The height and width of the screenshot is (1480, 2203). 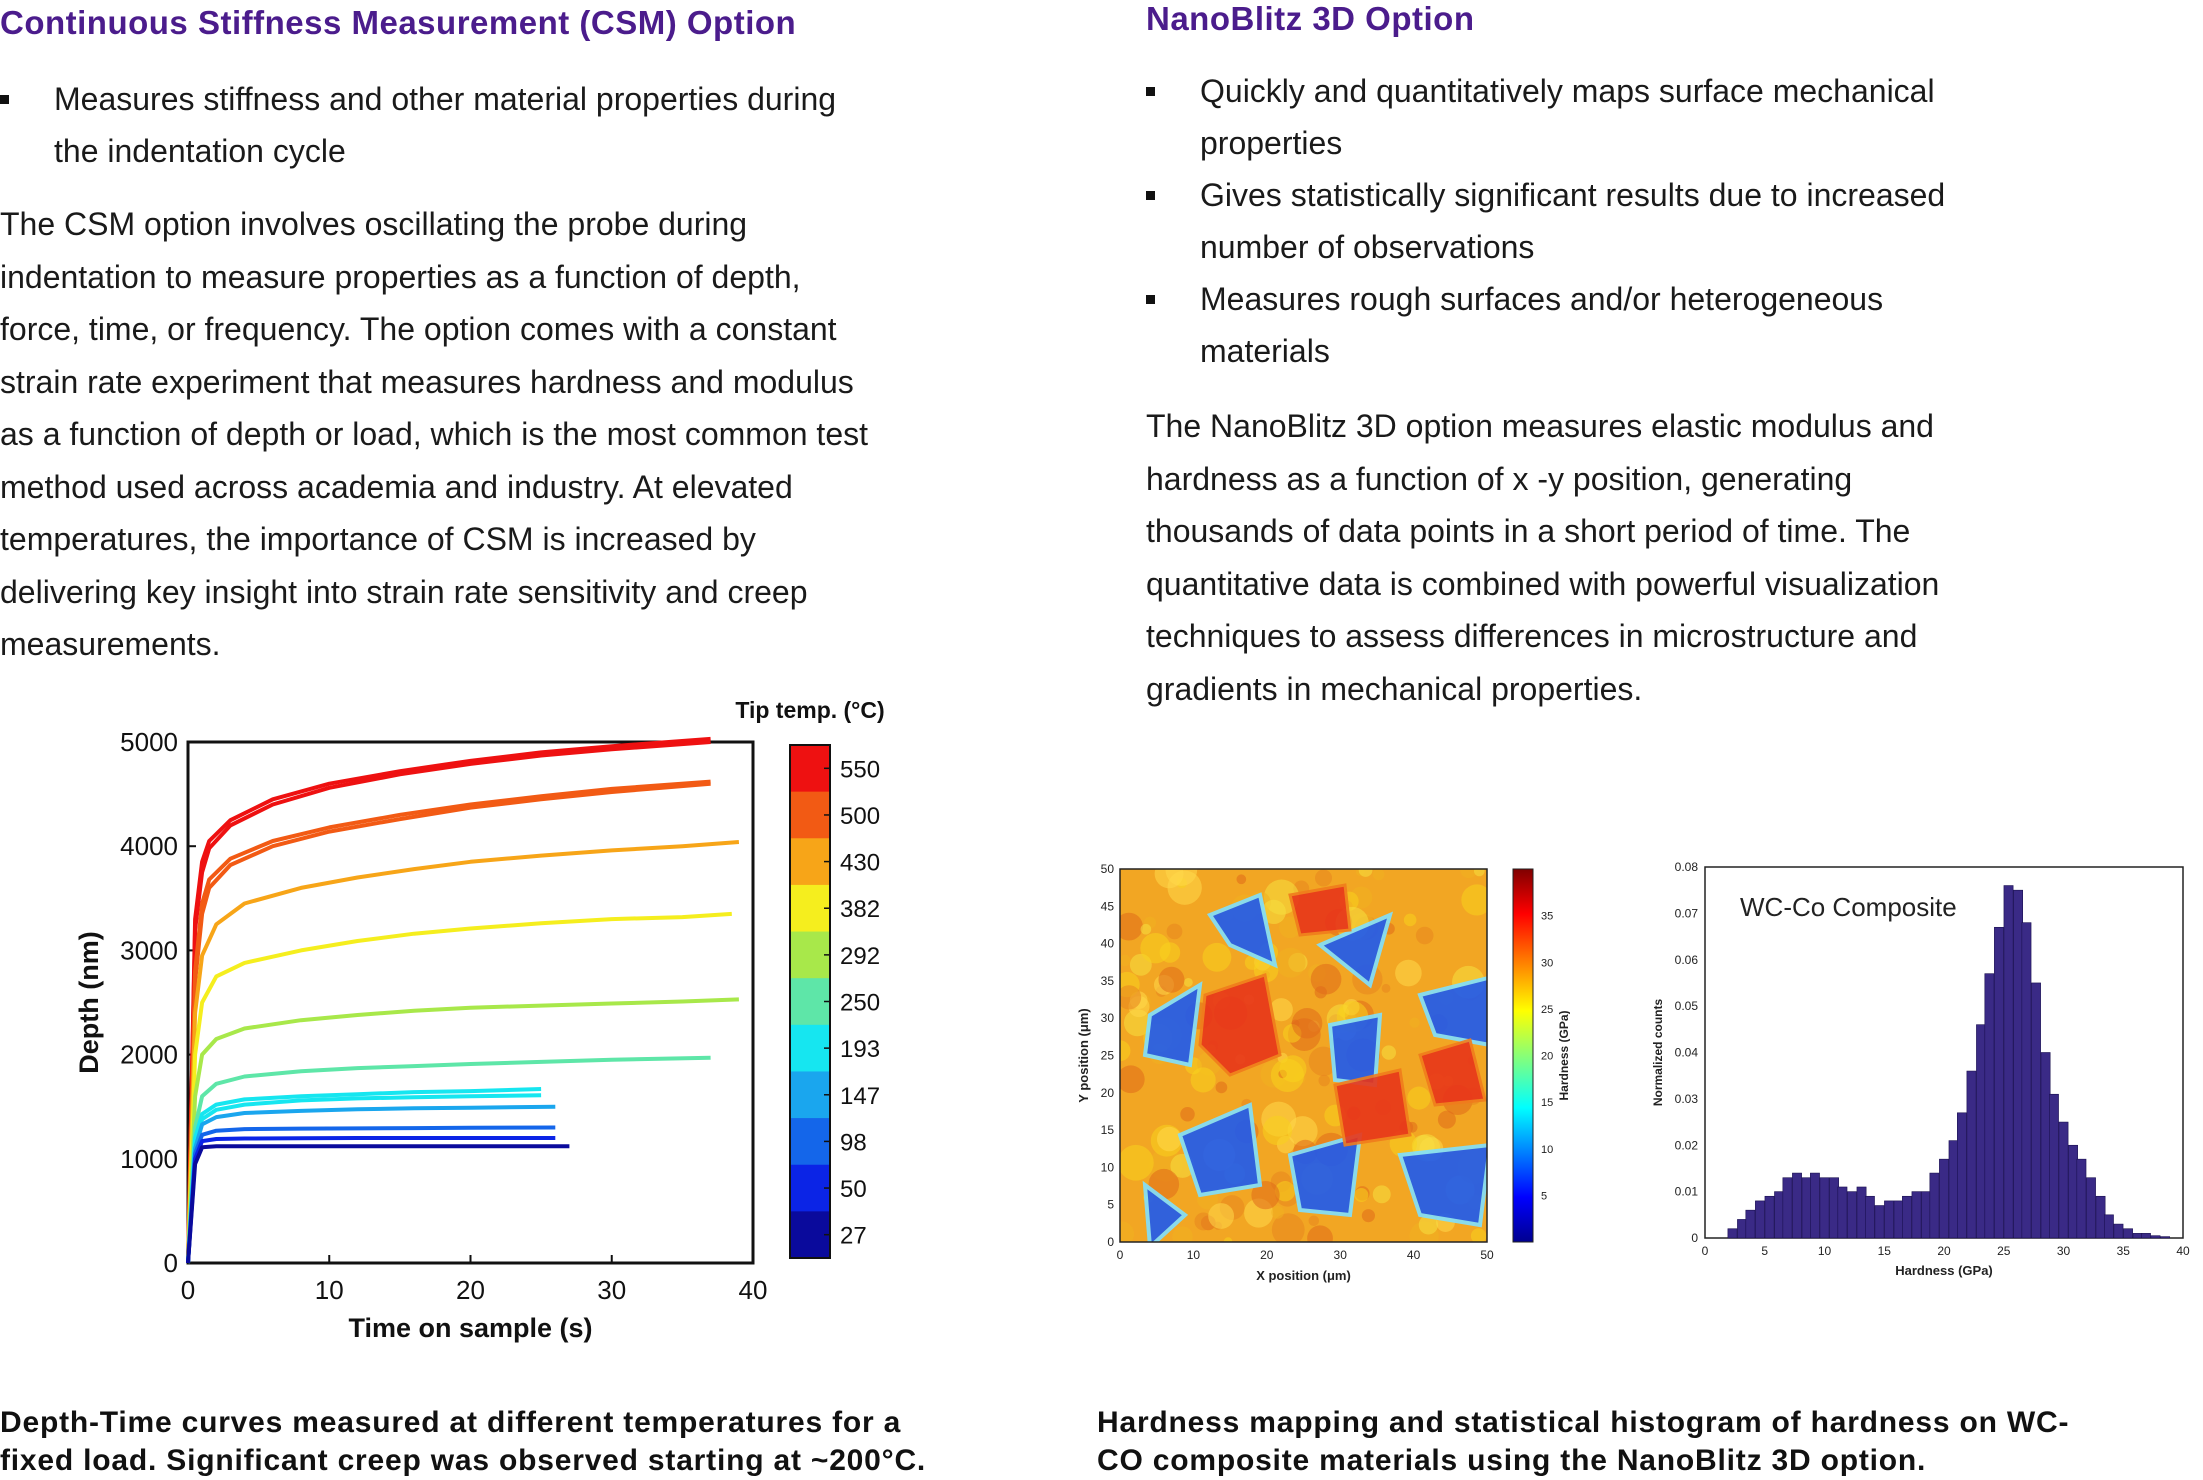 I want to click on colorbar, so click(x=1523, y=1055).